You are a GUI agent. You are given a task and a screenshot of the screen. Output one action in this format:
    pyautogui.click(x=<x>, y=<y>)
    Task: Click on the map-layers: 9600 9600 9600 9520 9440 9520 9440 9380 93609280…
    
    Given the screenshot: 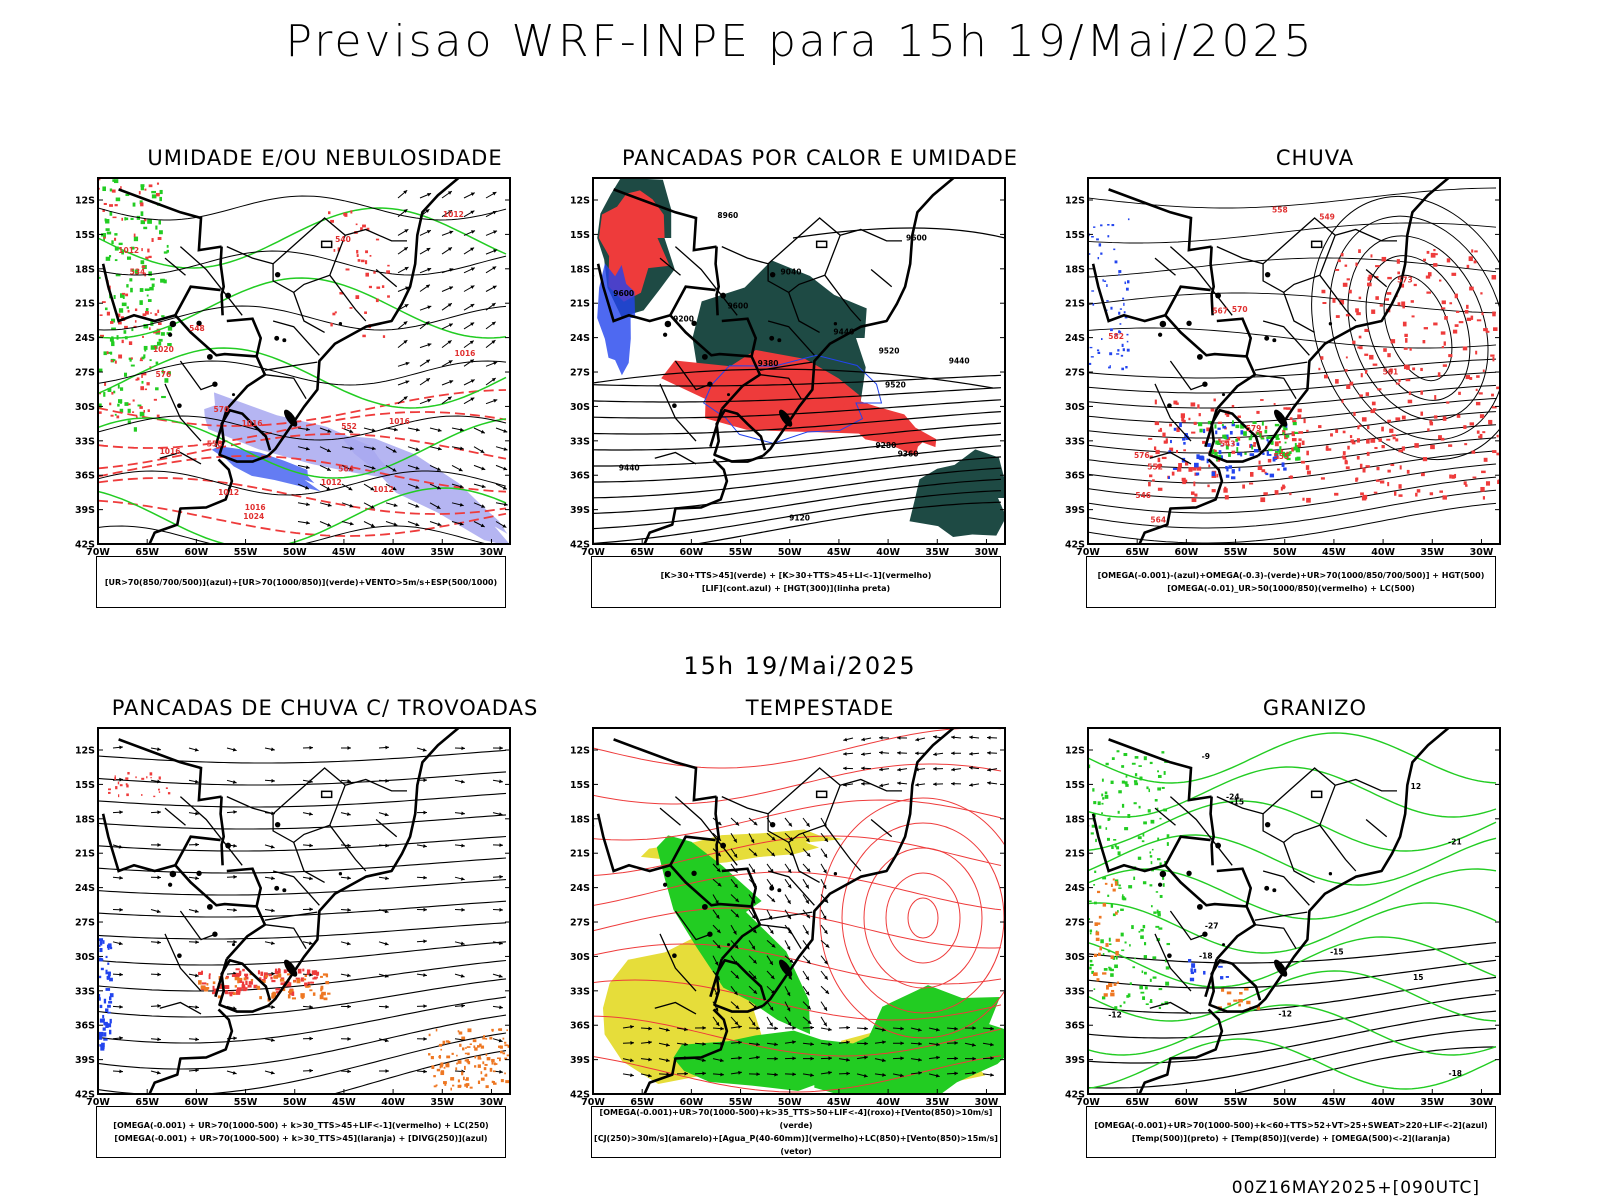 What is the action you would take?
    pyautogui.click(x=799, y=361)
    